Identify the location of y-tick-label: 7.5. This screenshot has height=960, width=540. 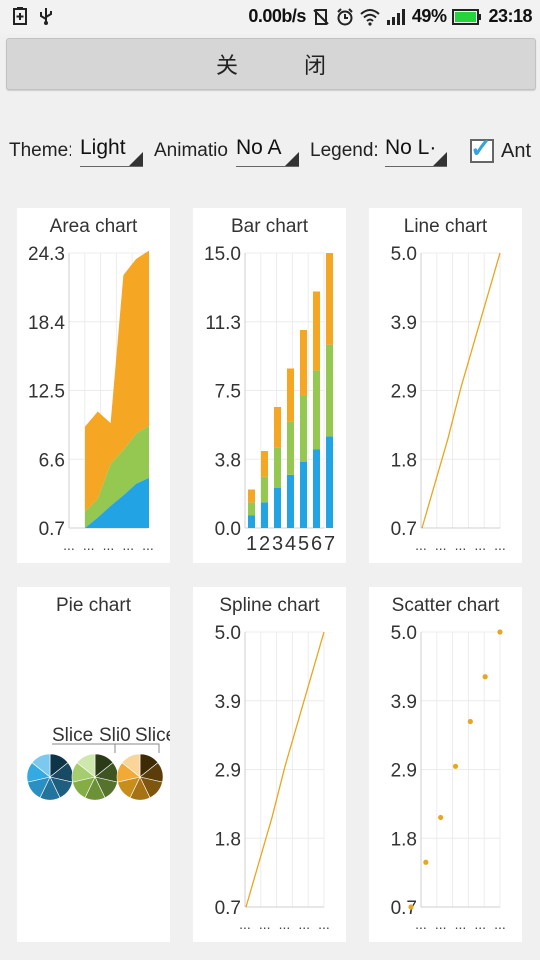
(228, 392).